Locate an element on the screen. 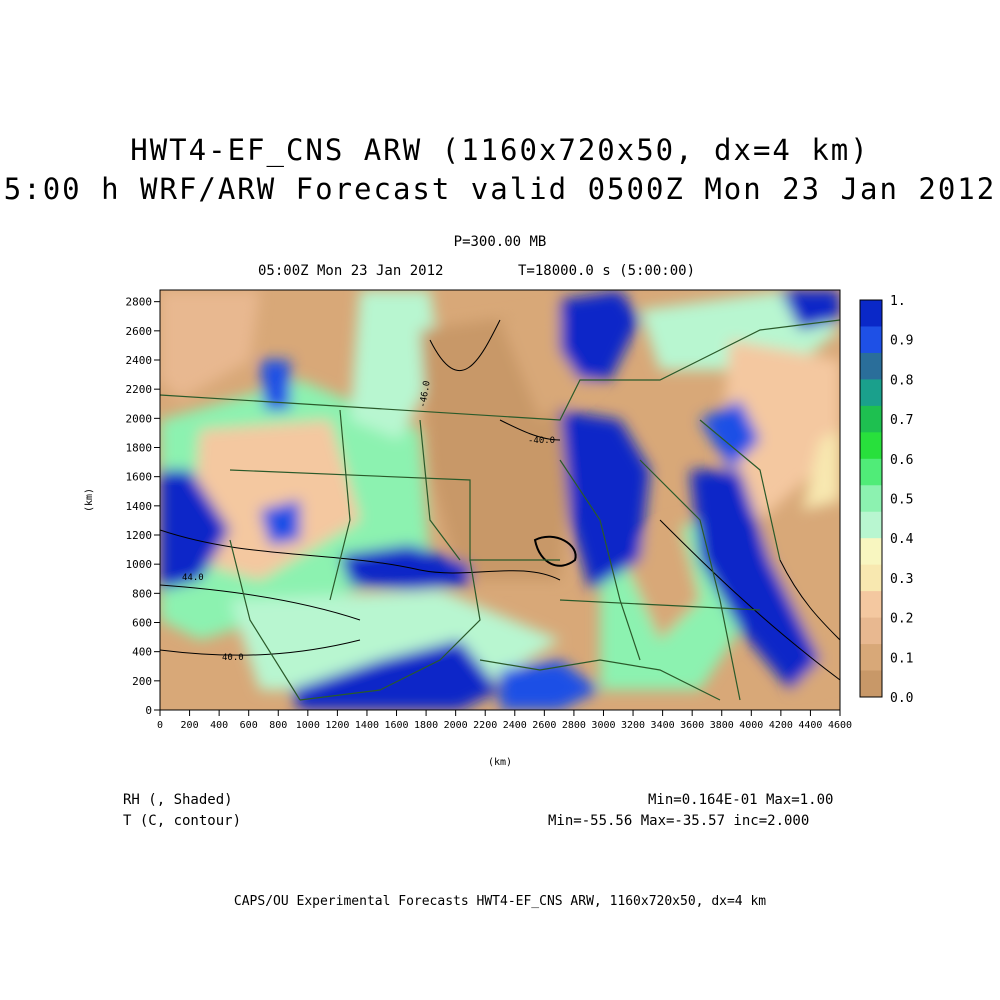 This screenshot has width=1000, height=1000. y-tick-label: 2000 is located at coordinates (139, 418).